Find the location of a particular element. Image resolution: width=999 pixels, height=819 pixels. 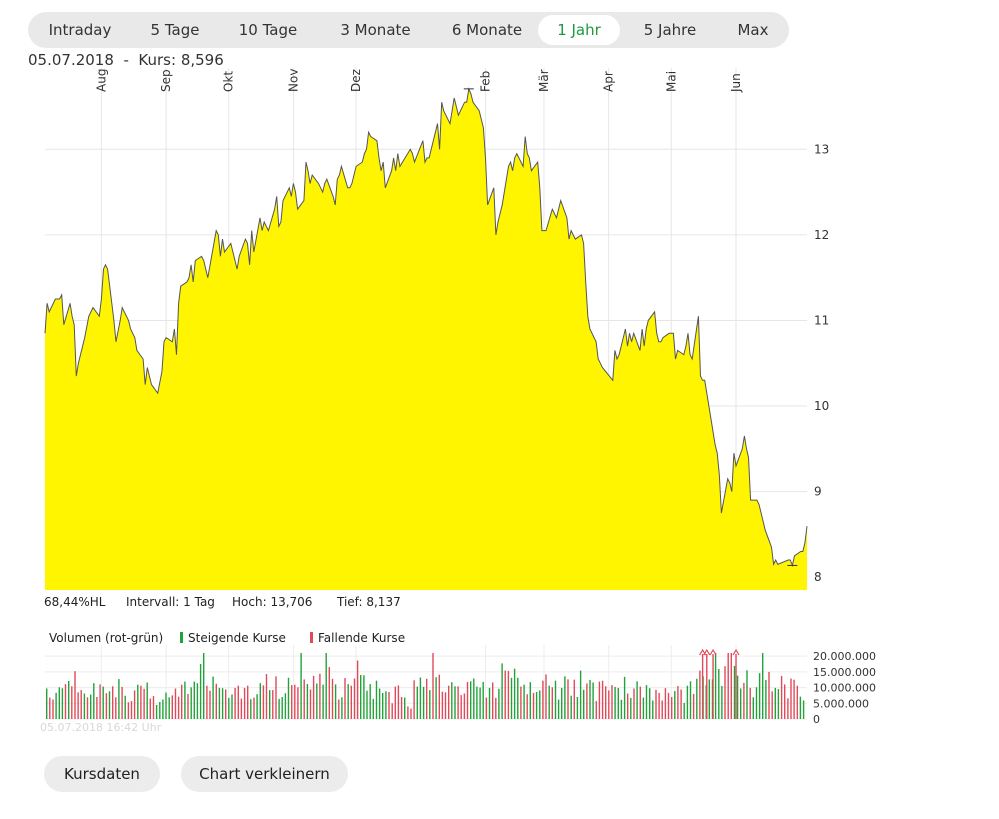

stat-high-label: Hoch: is located at coordinates (249, 602).